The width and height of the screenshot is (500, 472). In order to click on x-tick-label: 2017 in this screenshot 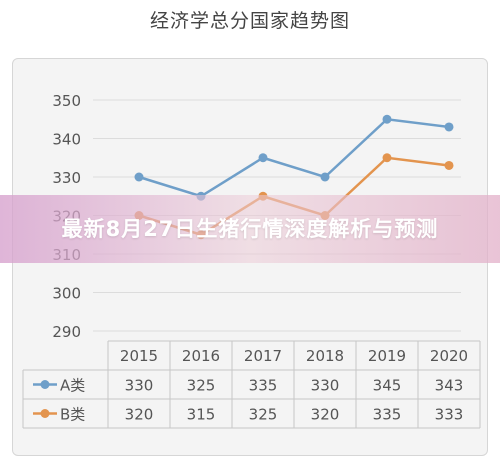, I will do `click(263, 356)`.